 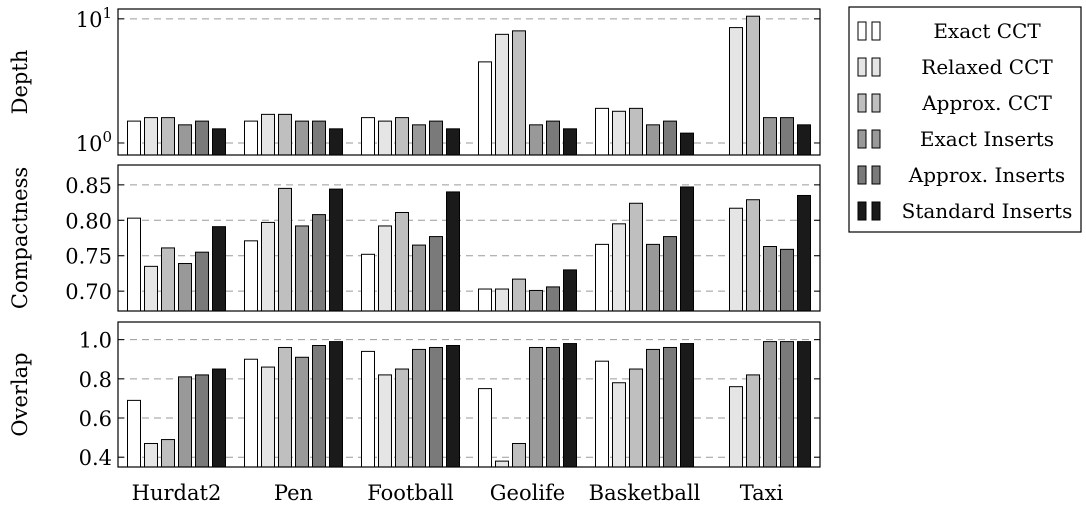 What do you see at coordinates (95, 458) in the screenshot?
I see `y-tick-label: 0.4` at bounding box center [95, 458].